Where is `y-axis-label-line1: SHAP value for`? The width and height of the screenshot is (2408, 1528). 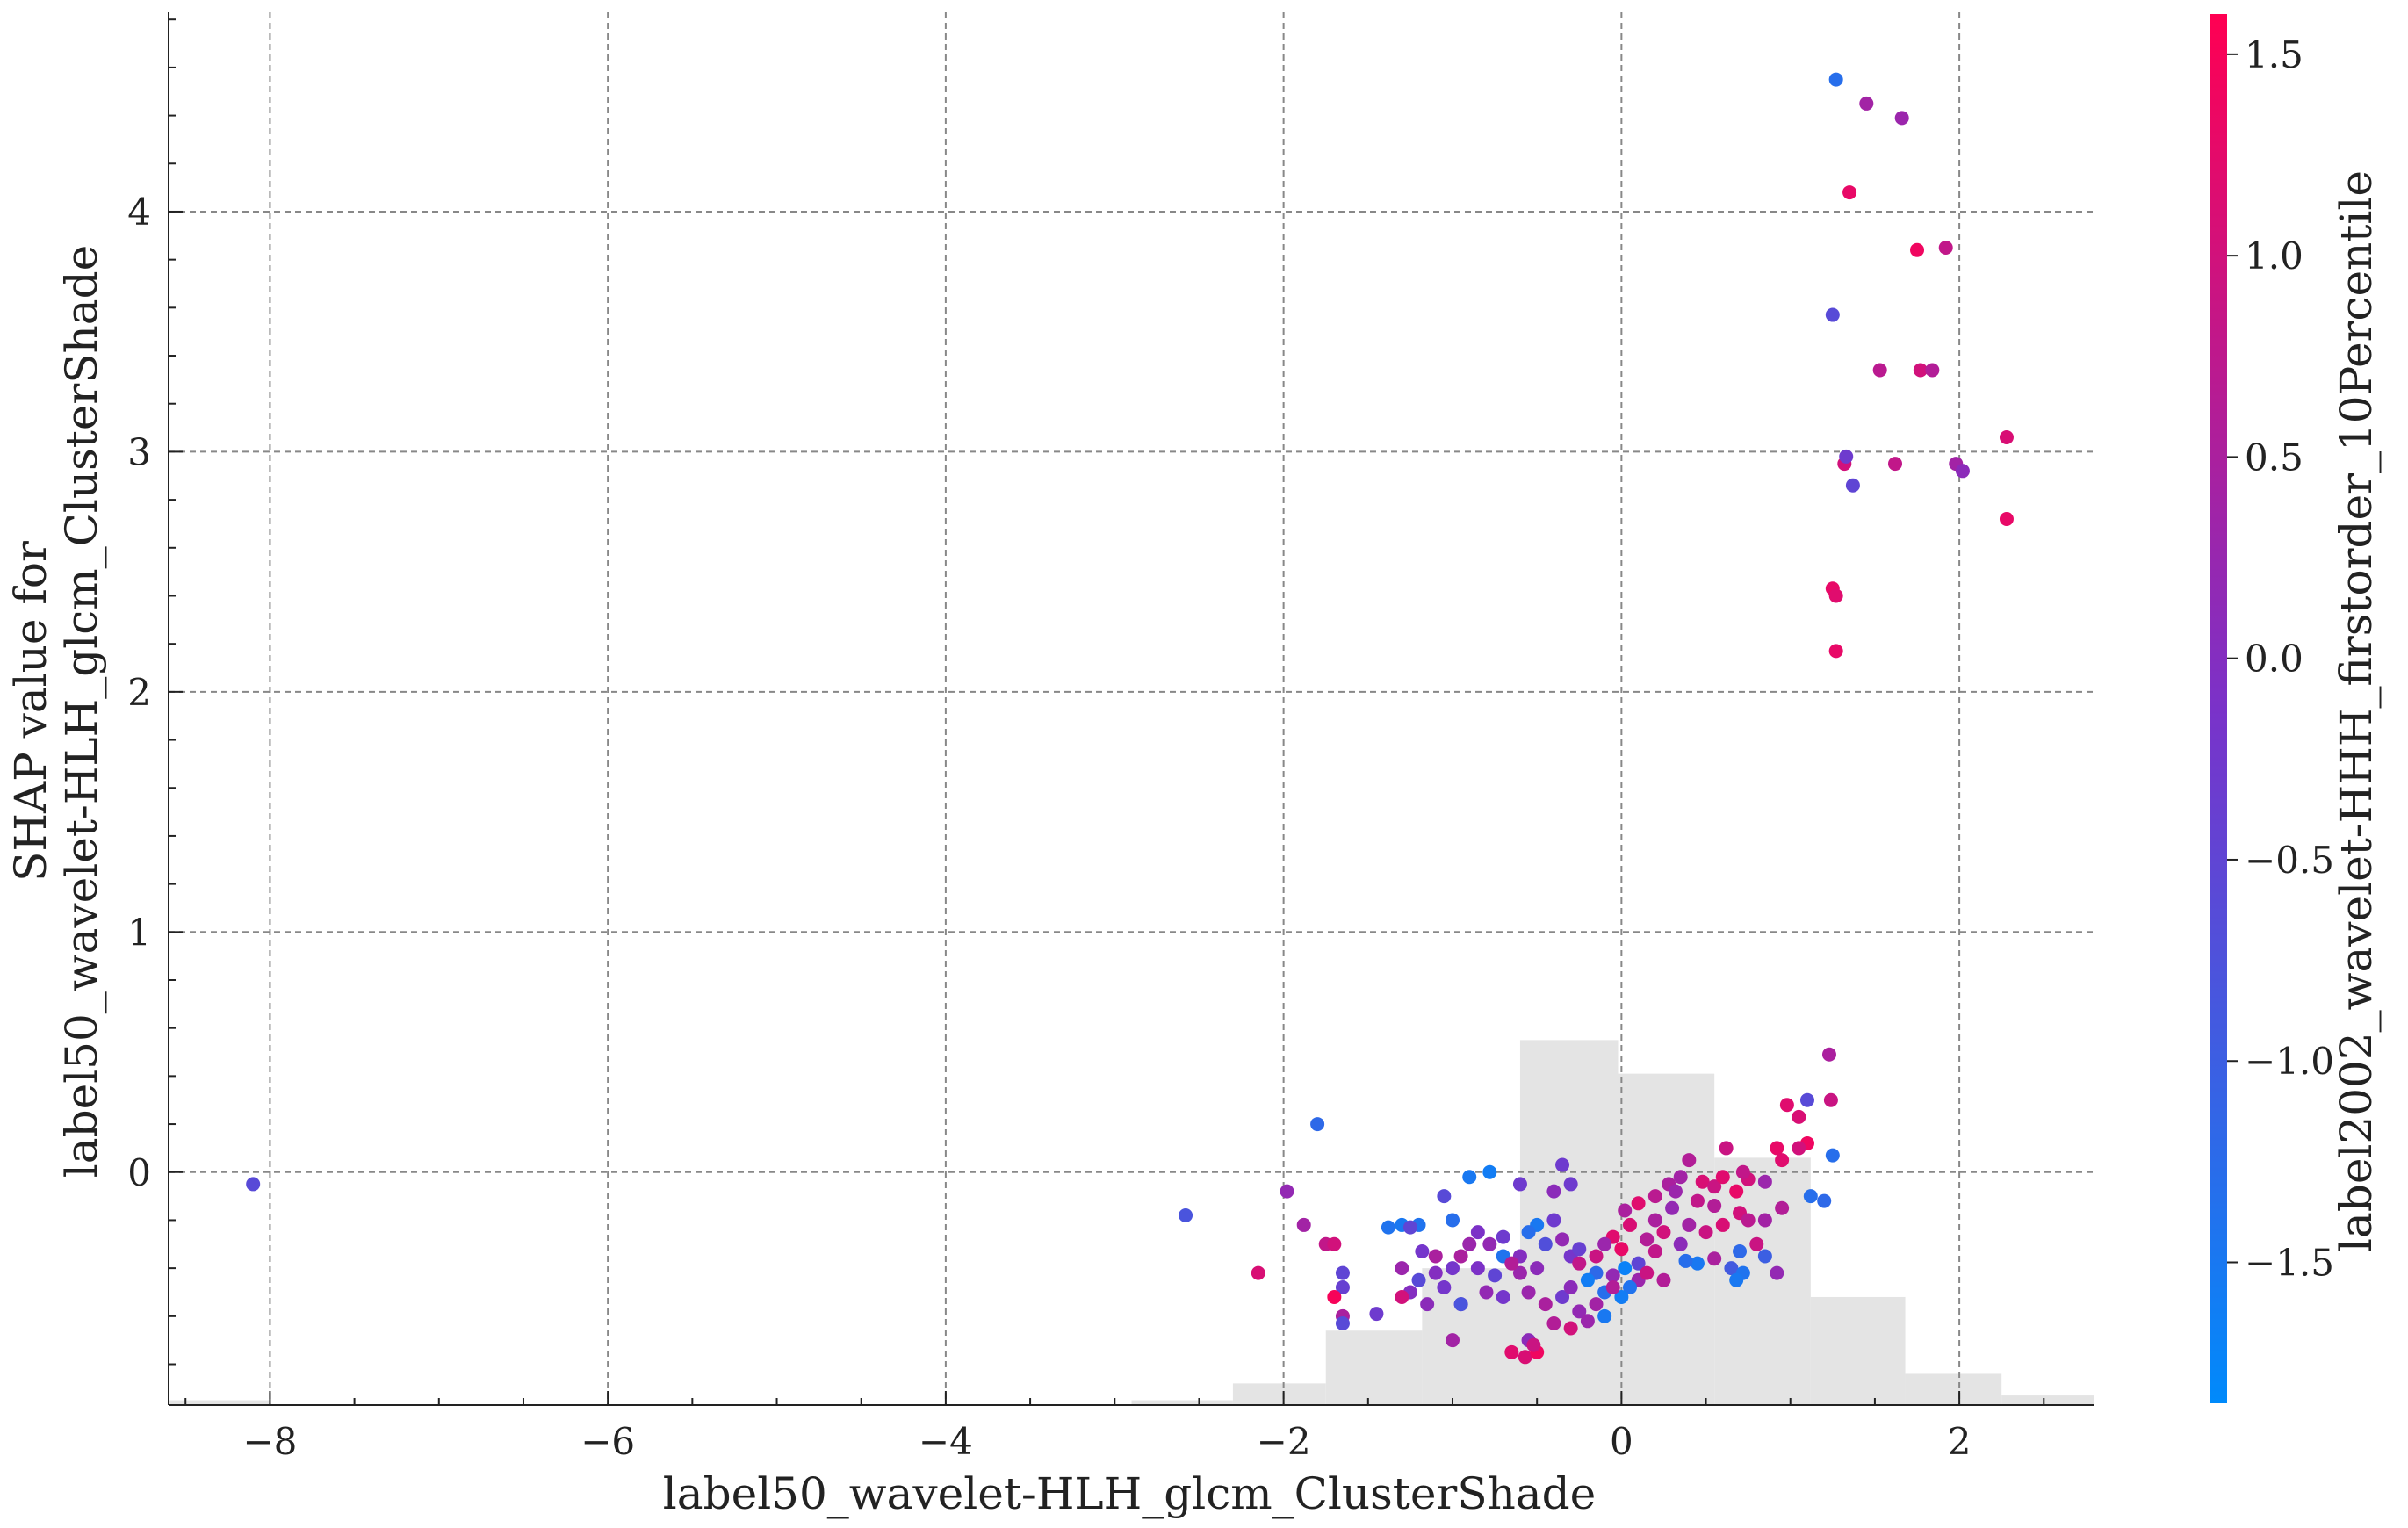 y-axis-label-line1: SHAP value for is located at coordinates (30, 711).